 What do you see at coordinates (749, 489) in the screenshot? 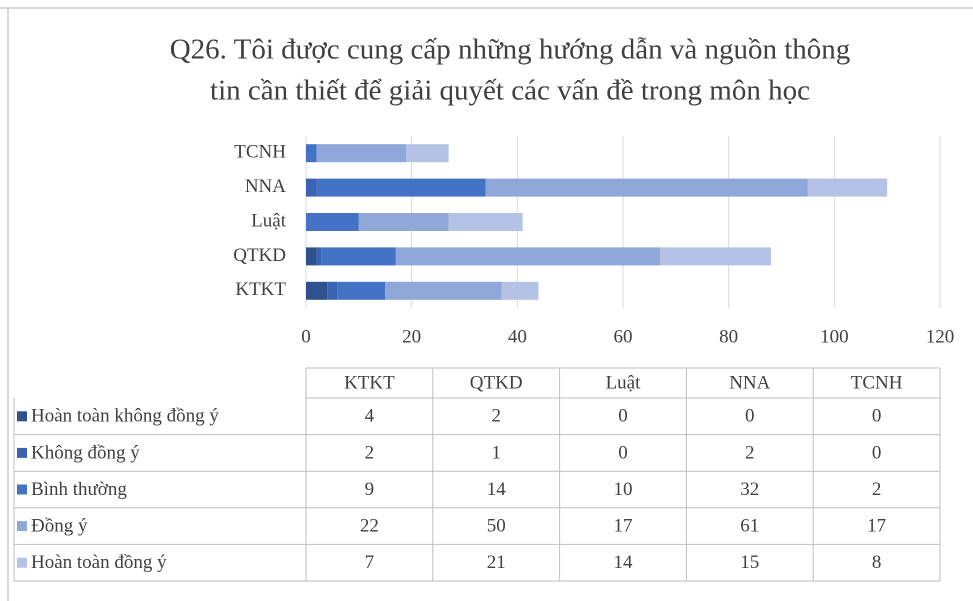
I see `table-value: 32` at bounding box center [749, 489].